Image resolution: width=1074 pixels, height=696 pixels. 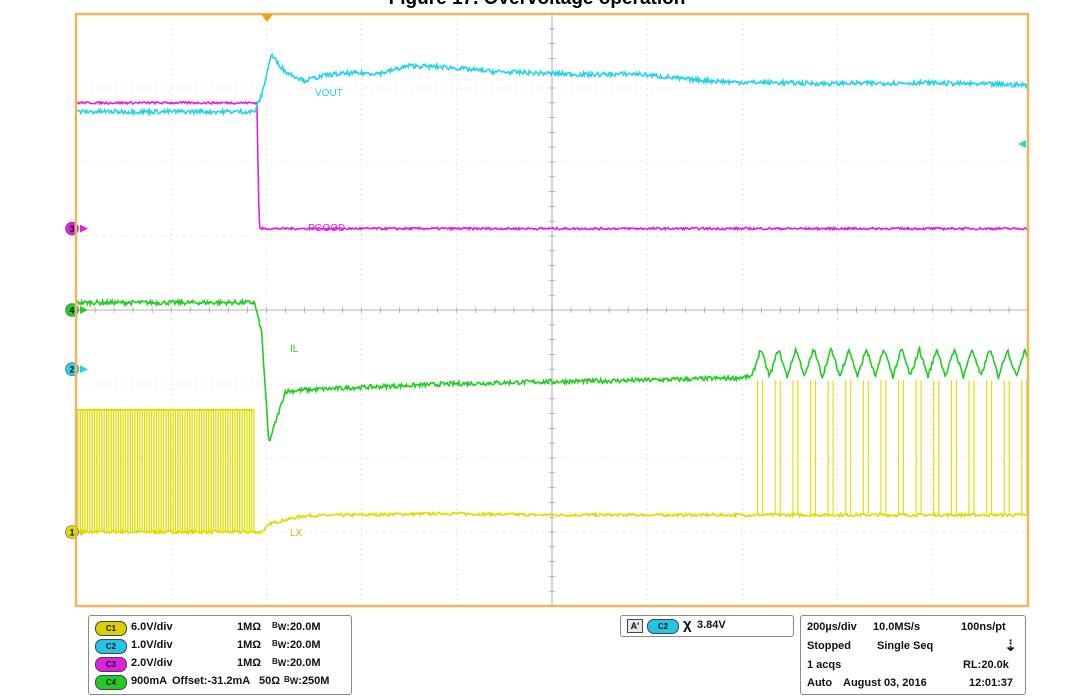 I want to click on trigger-readout-panel: A' C2 χ 3.84V, so click(x=707, y=626).